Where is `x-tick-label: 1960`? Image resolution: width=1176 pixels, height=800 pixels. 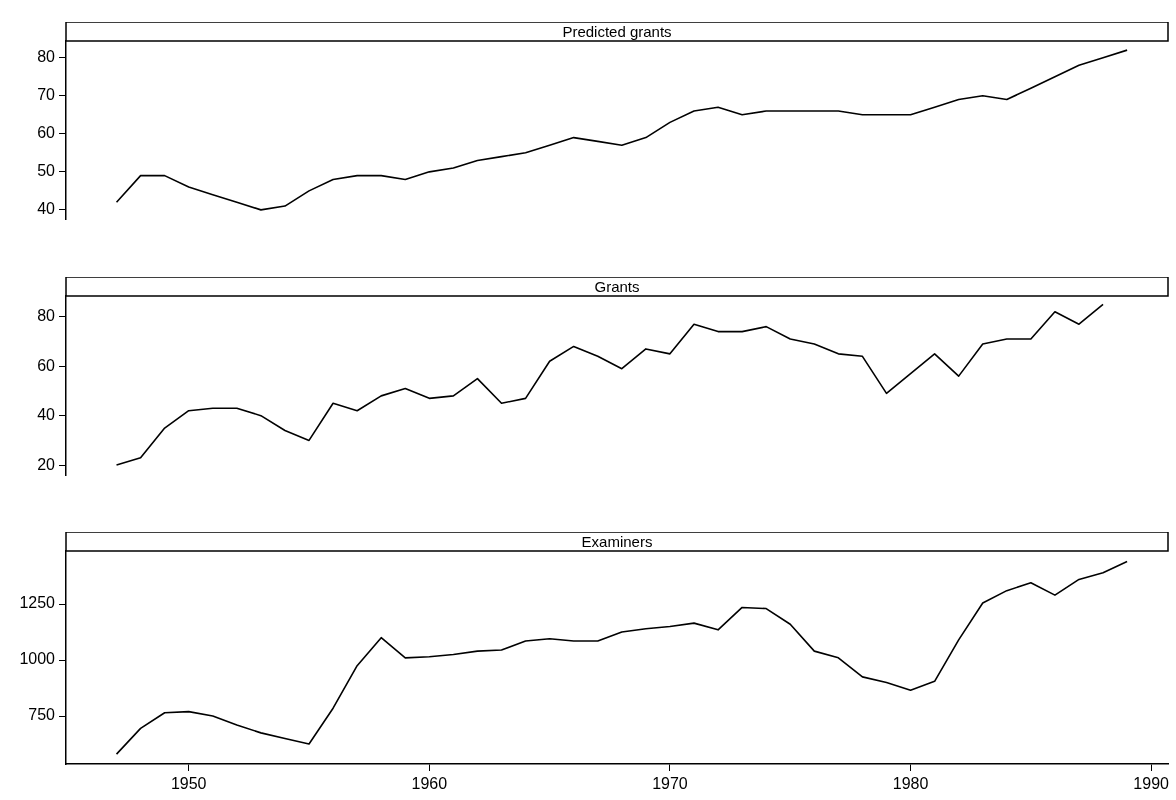 x-tick-label: 1960 is located at coordinates (429, 784).